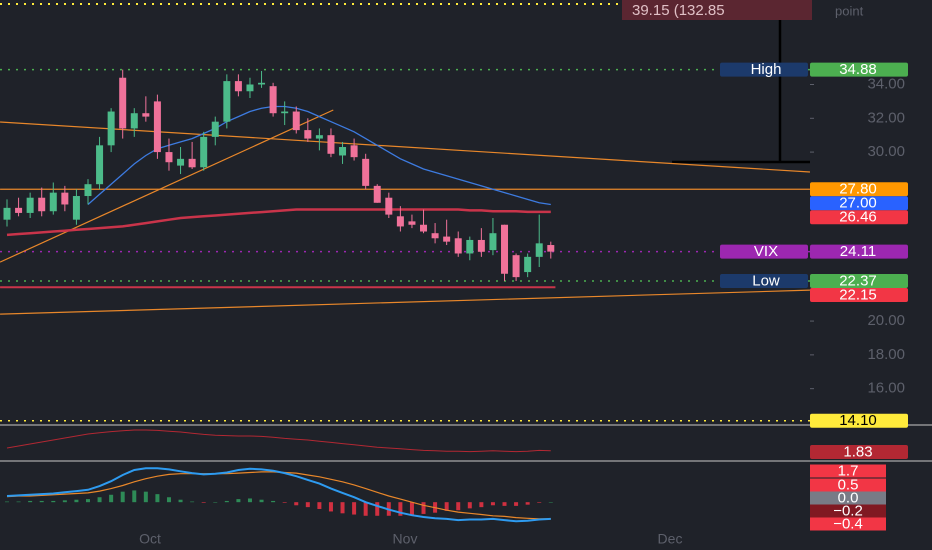 The image size is (932, 550). What do you see at coordinates (848, 484) in the screenshot?
I see `pane-badge-label: 0.5` at bounding box center [848, 484].